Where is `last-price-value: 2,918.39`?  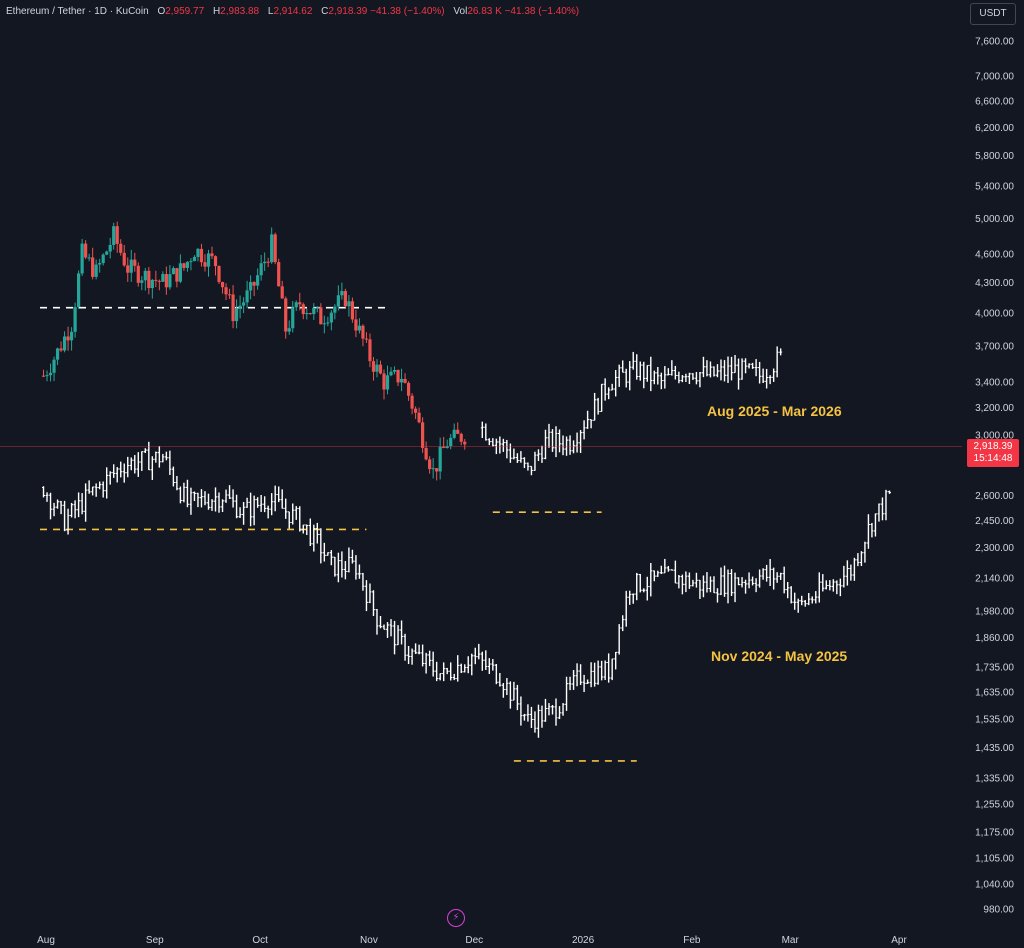
last-price-value: 2,918.39 is located at coordinates (993, 446).